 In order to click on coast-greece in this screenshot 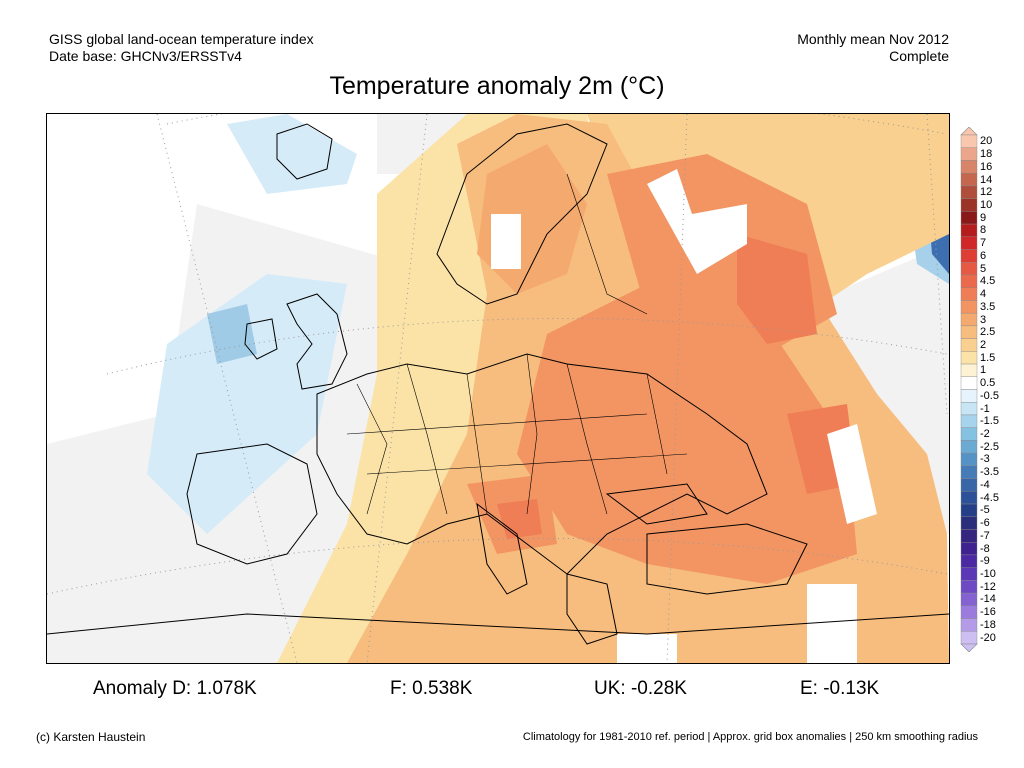, I will do `click(592, 609)`.